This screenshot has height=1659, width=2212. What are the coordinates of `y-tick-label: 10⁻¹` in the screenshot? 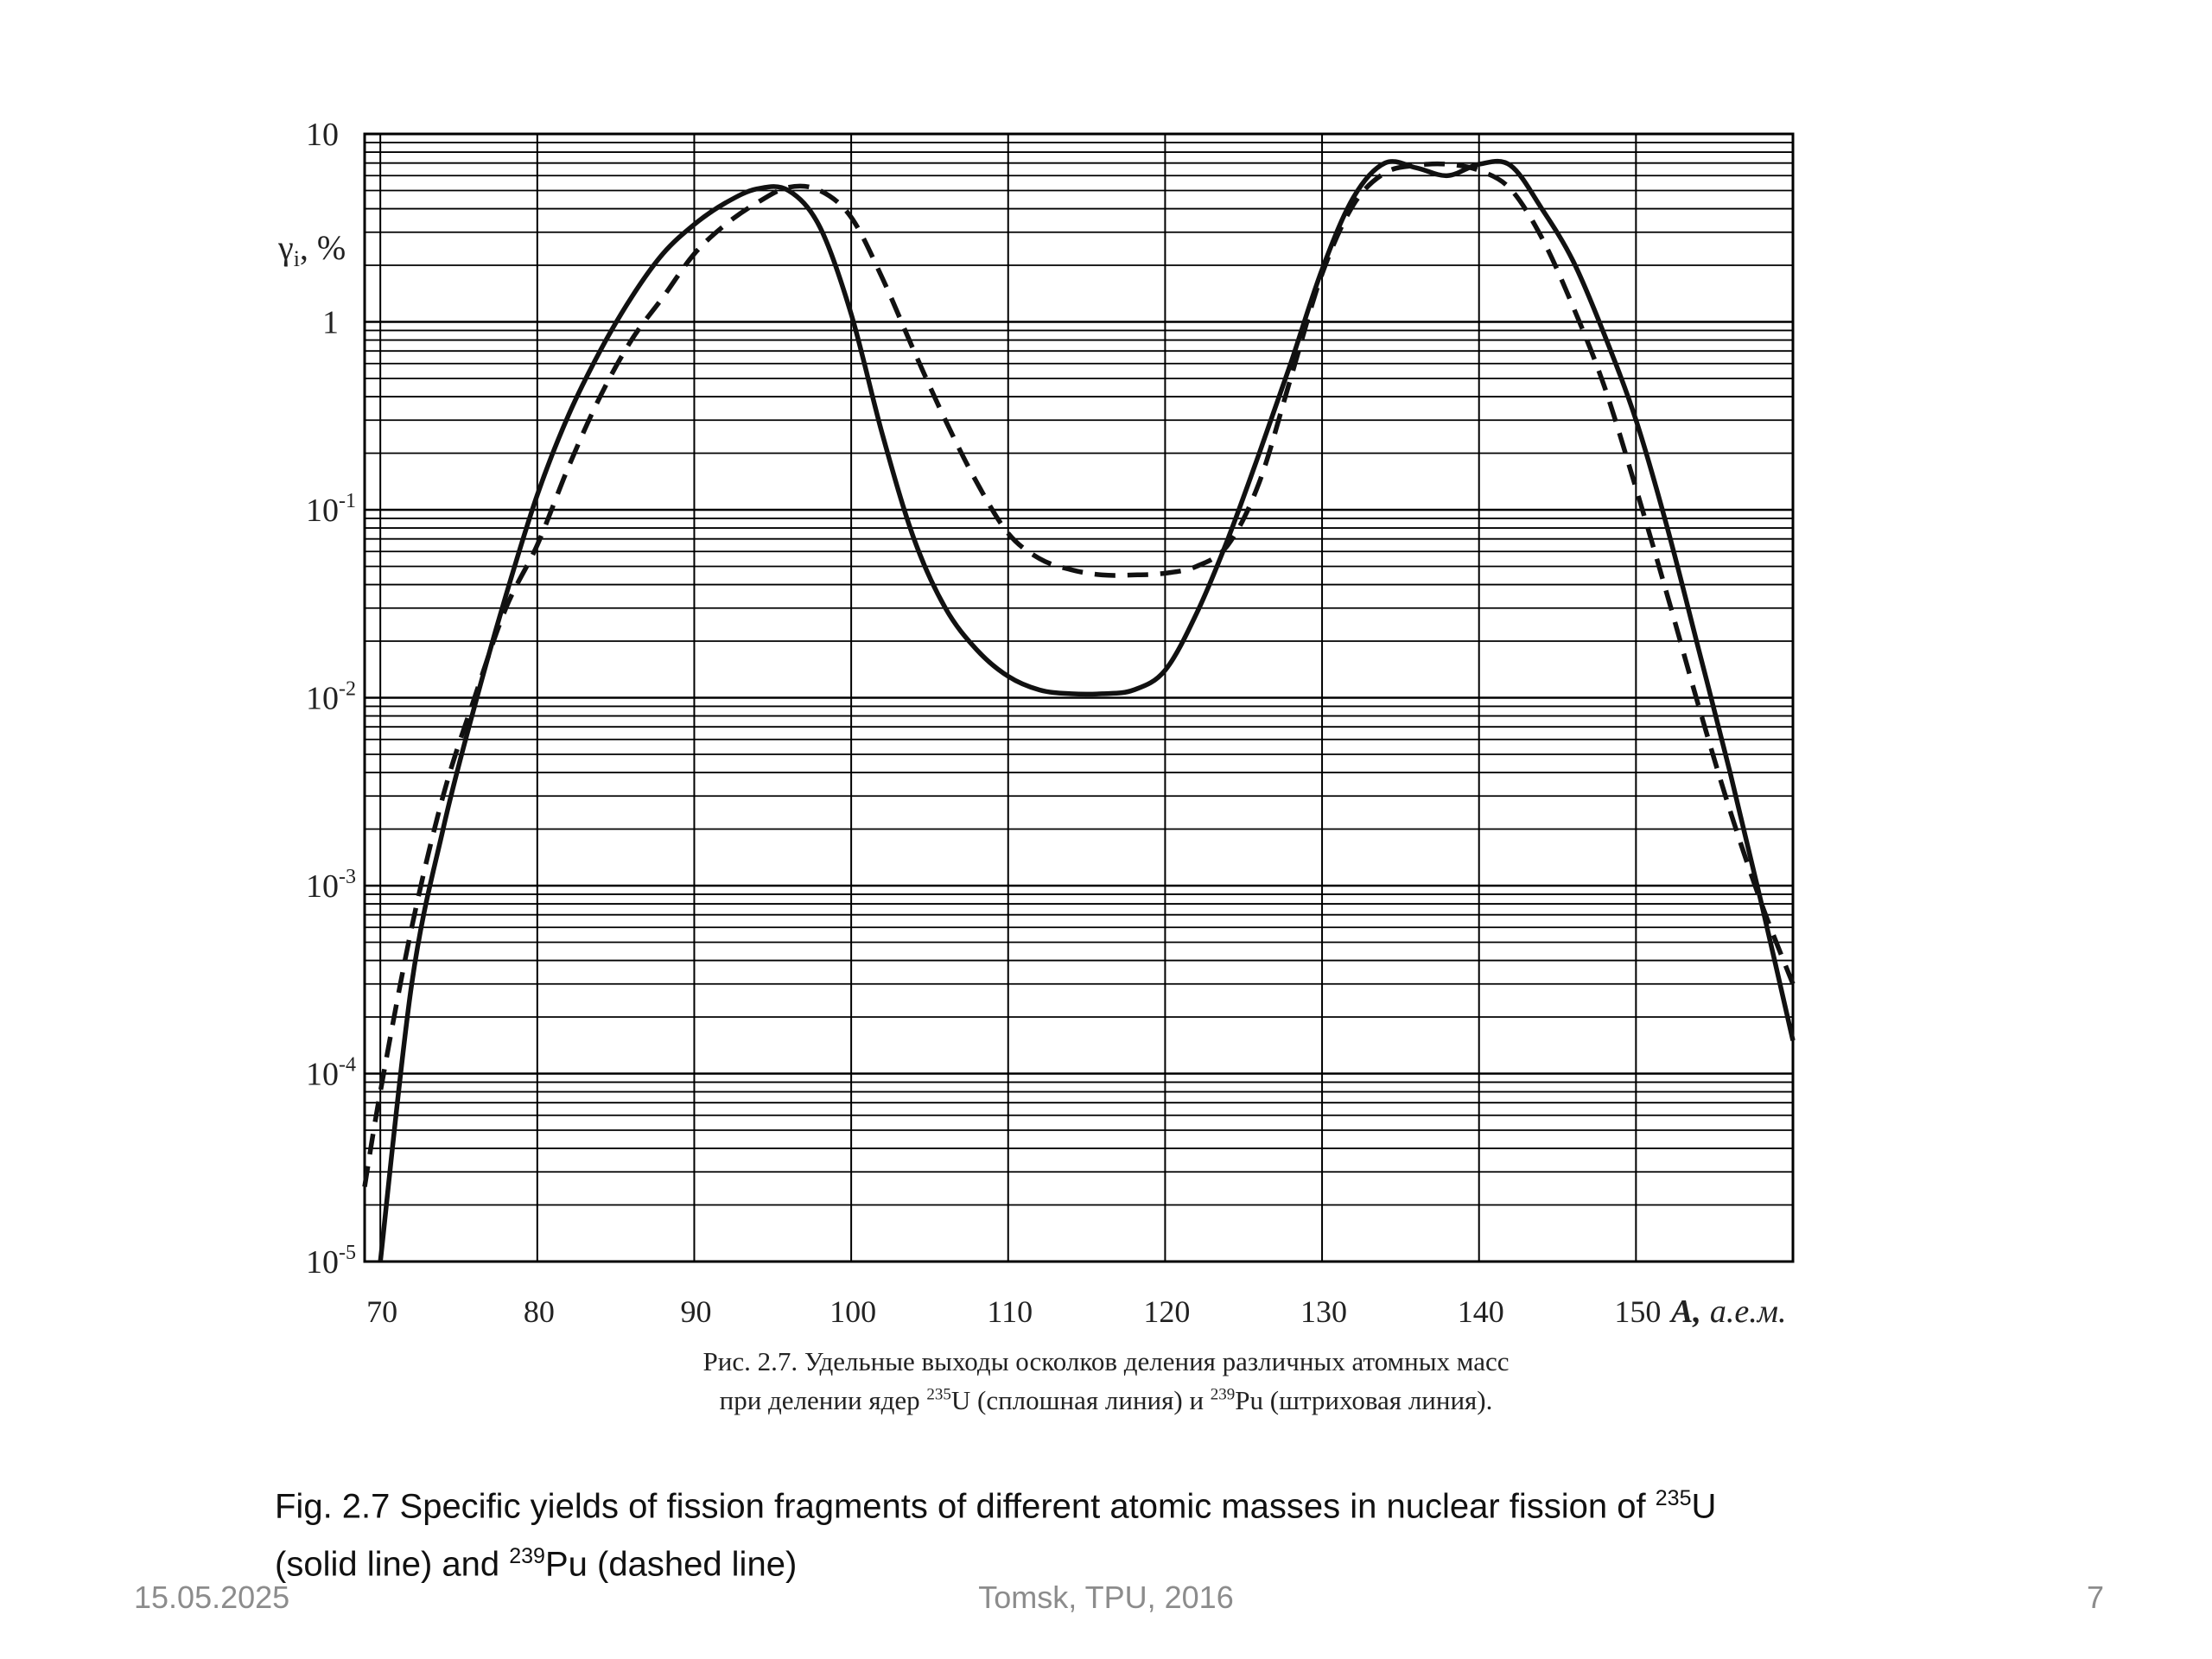 It's located at (331, 509).